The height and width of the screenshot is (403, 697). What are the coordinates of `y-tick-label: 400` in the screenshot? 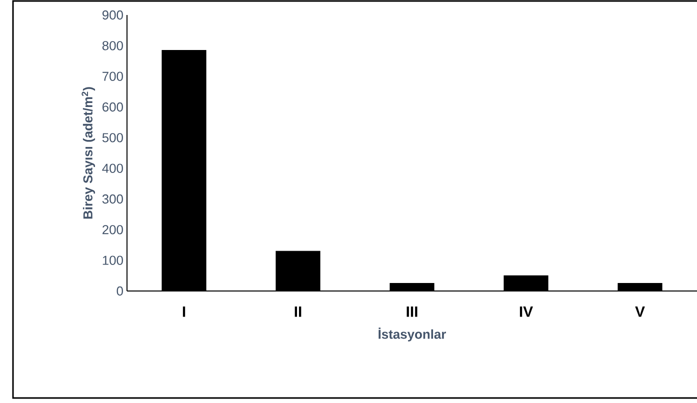 It's located at (112, 168).